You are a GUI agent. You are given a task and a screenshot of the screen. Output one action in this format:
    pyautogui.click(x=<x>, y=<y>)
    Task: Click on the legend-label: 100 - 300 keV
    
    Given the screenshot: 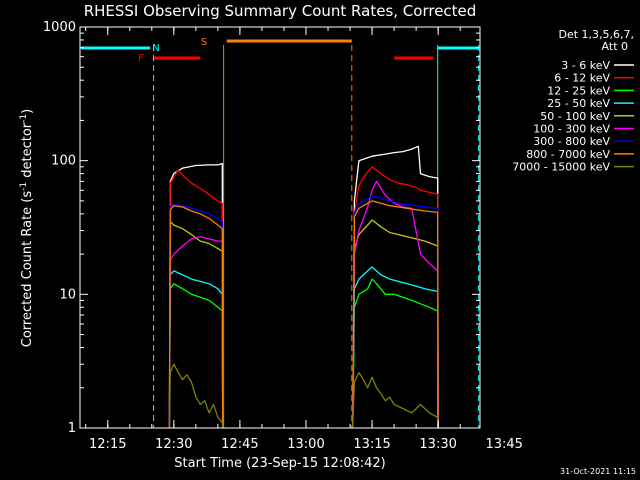 What is the action you would take?
    pyautogui.click(x=571, y=129)
    